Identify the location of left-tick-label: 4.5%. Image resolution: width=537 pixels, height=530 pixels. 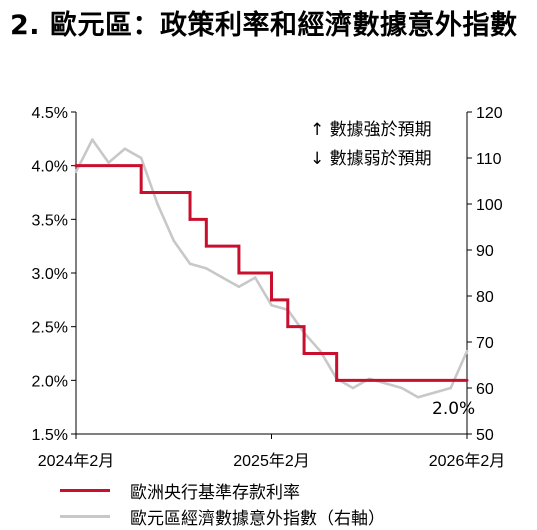
(50, 113).